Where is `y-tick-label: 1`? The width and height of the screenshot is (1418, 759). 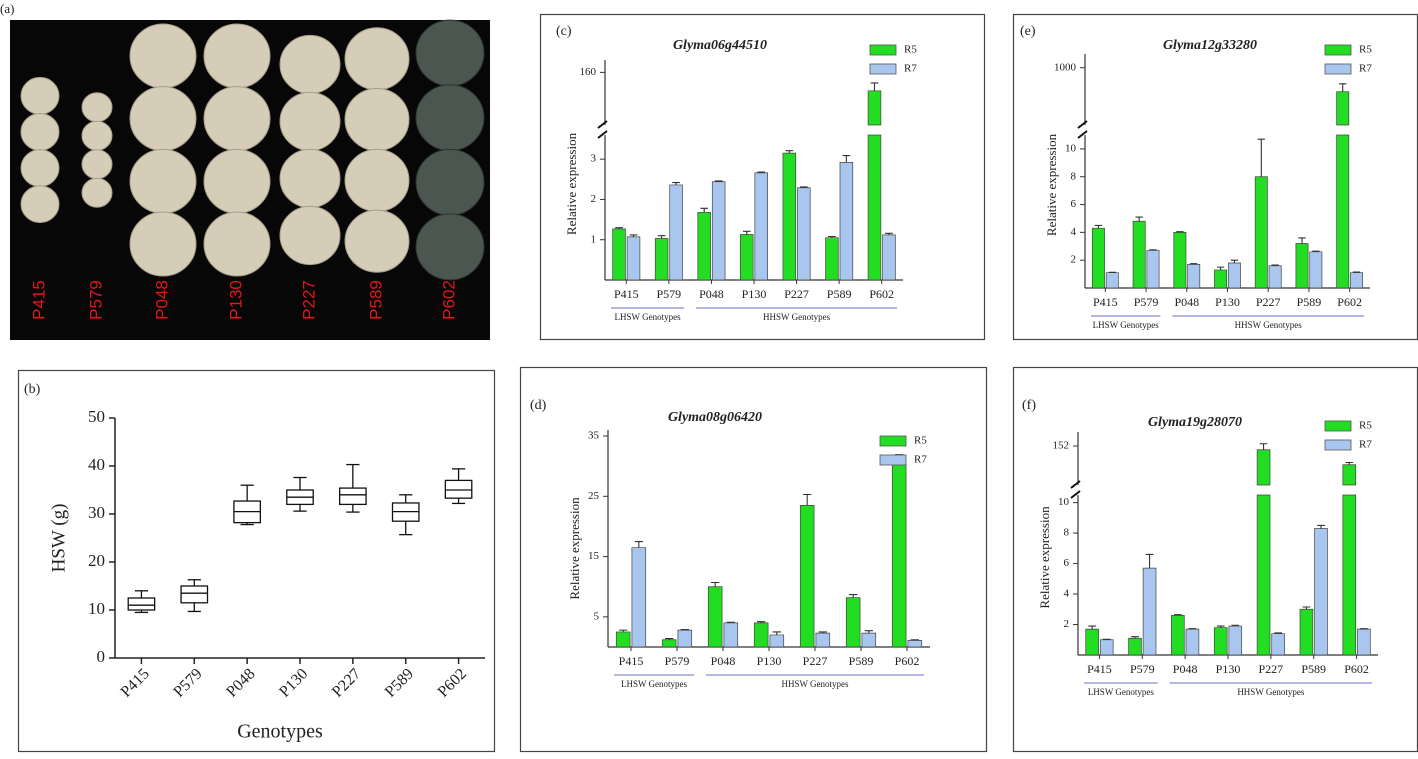 y-tick-label: 1 is located at coordinates (594, 239).